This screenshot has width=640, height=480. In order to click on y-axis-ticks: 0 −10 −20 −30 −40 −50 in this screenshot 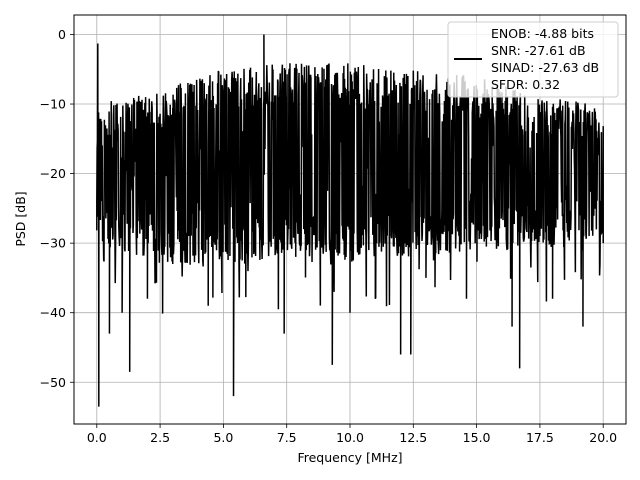, I will do `click(57, 208)`.